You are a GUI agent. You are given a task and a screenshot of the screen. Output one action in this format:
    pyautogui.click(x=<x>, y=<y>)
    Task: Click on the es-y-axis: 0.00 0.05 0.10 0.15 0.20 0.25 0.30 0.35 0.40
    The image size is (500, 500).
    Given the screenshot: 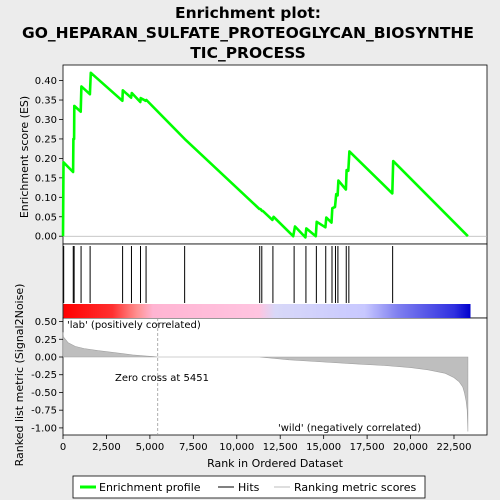 What is the action you would take?
    pyautogui.click(x=49, y=159)
    